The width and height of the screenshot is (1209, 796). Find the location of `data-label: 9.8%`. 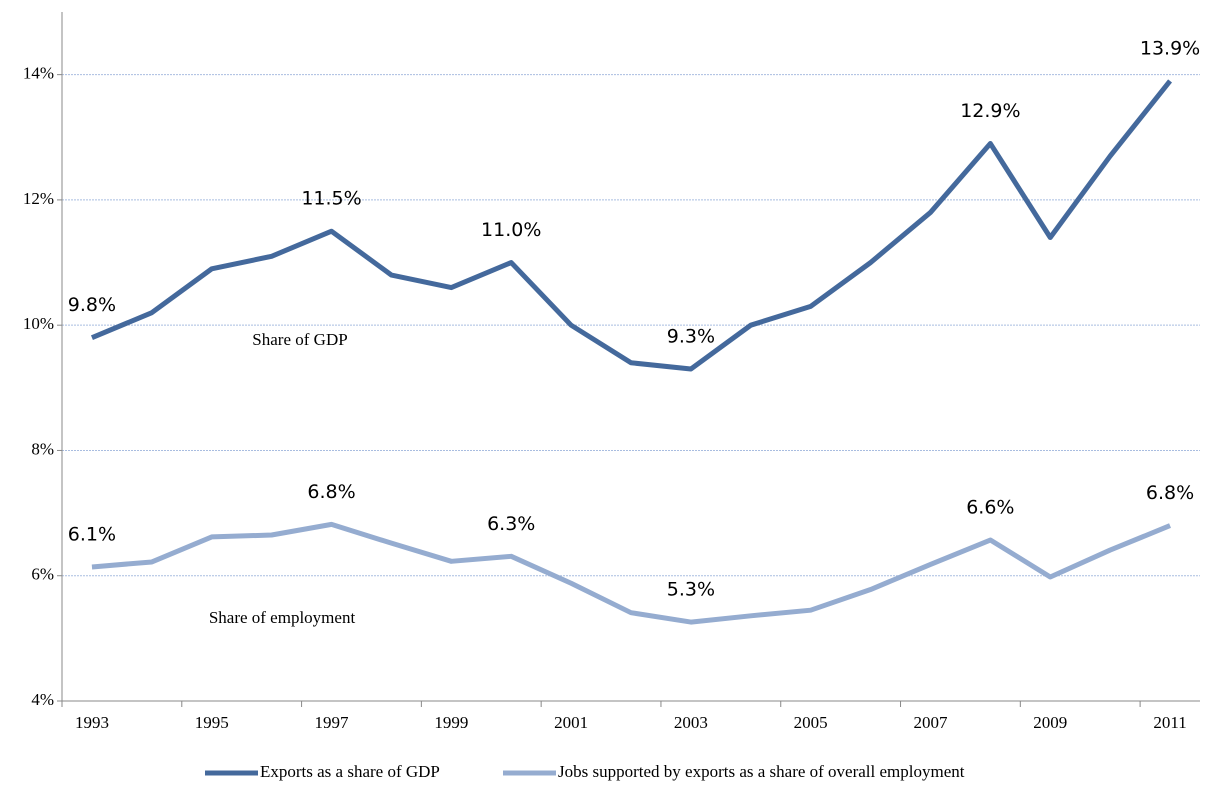

data-label: 9.8% is located at coordinates (92, 305).